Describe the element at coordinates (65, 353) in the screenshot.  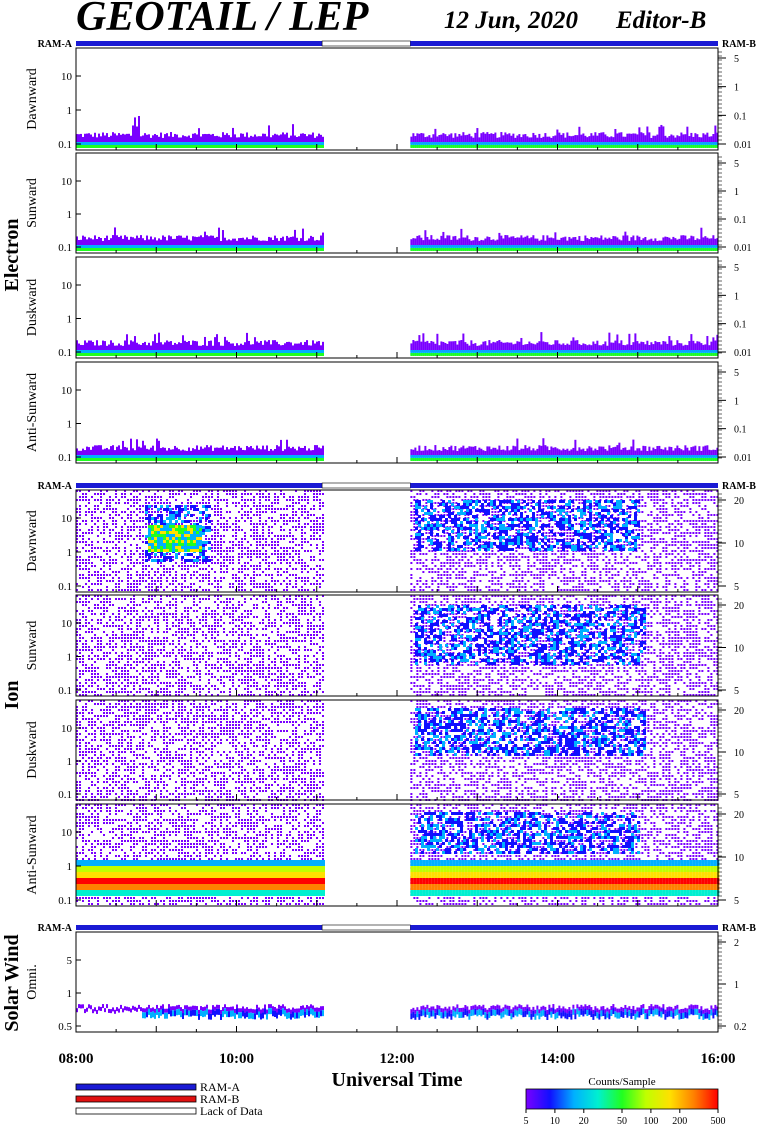
I see `y-tick-label: 0.1` at that location.